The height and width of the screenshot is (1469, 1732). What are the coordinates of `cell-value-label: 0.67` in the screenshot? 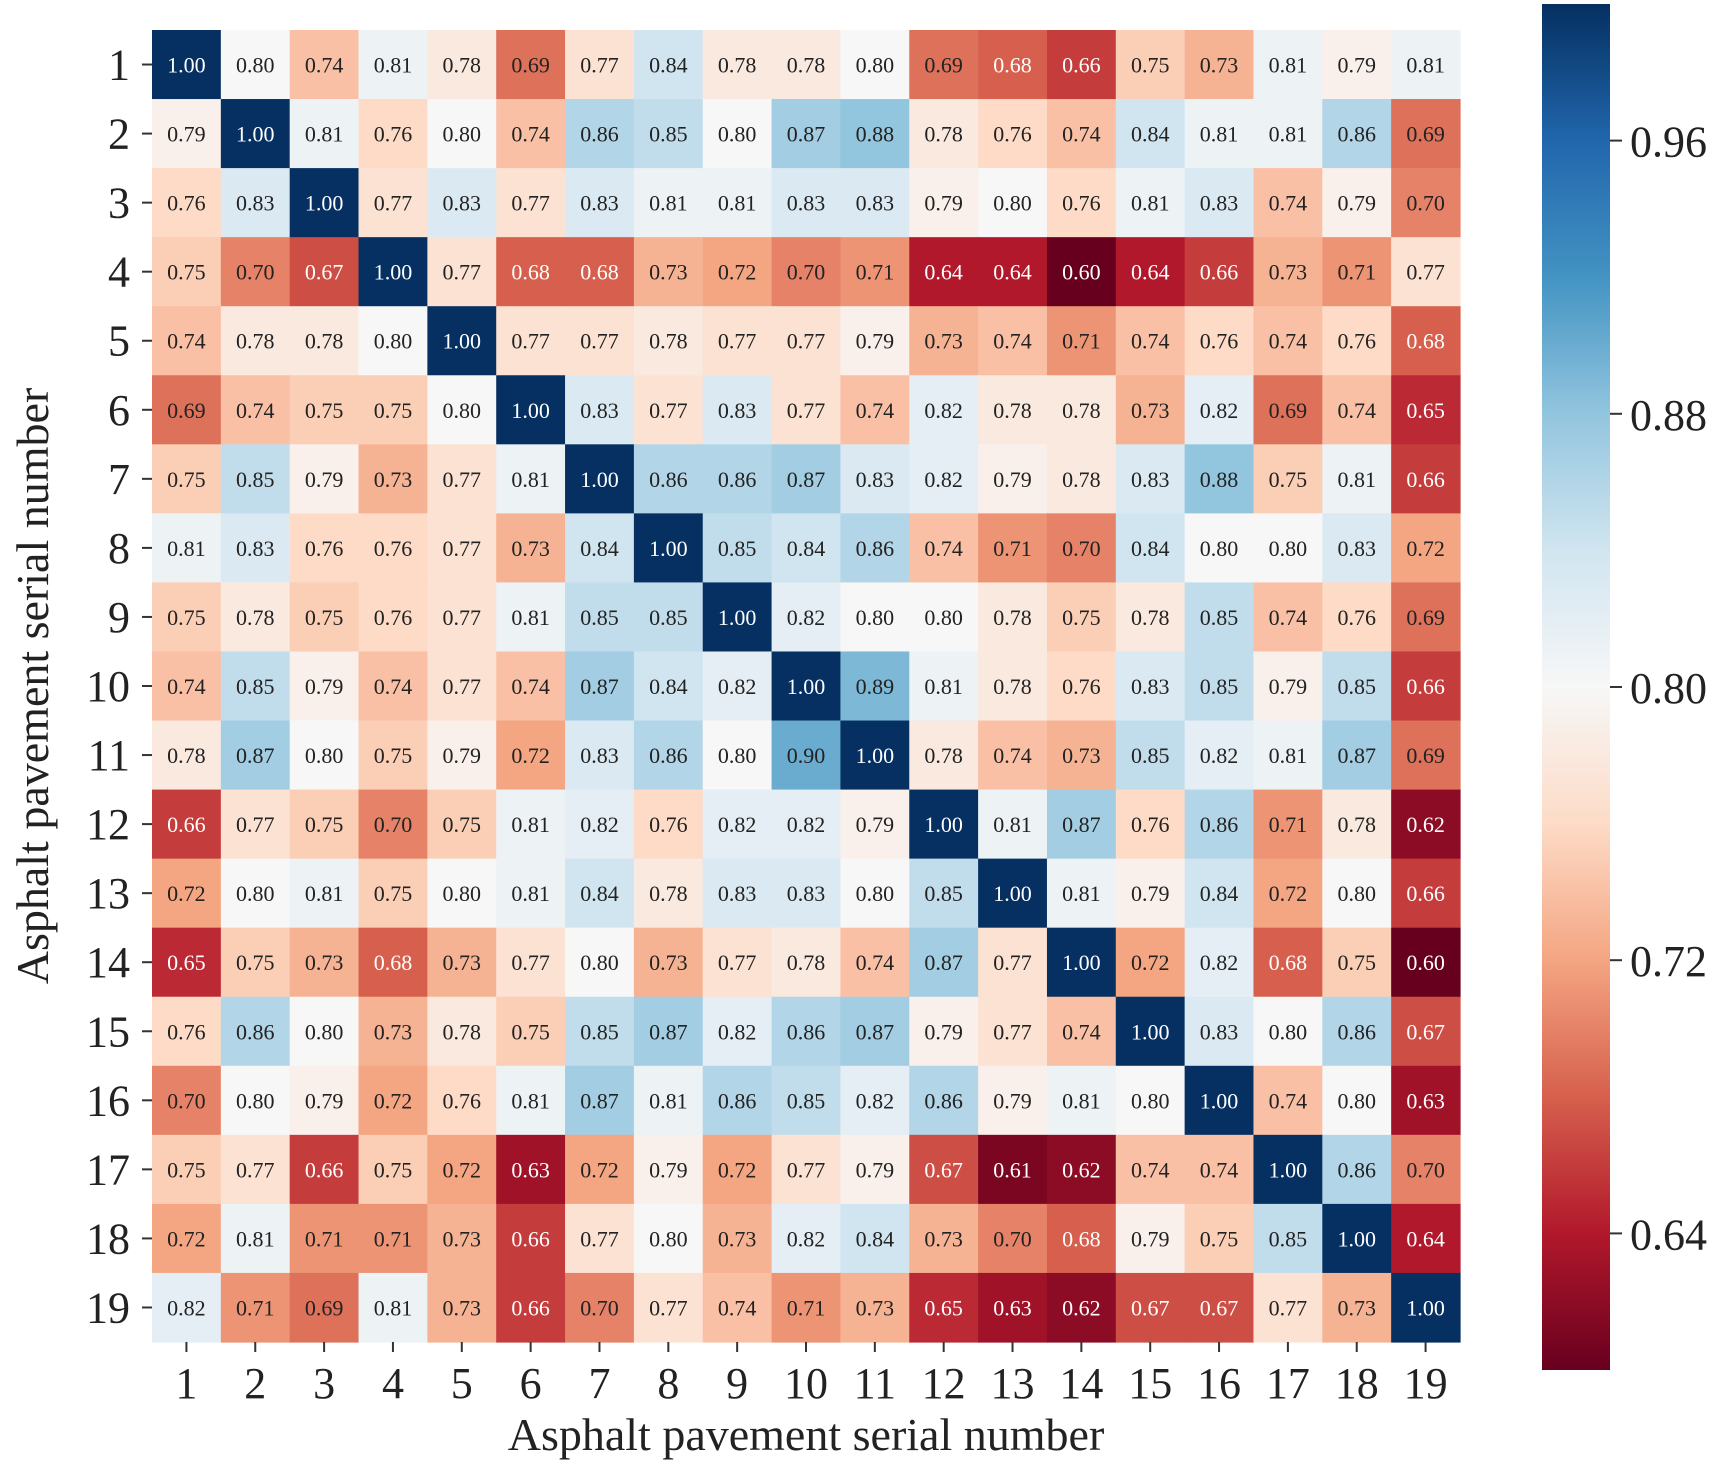 It's located at (943, 1169).